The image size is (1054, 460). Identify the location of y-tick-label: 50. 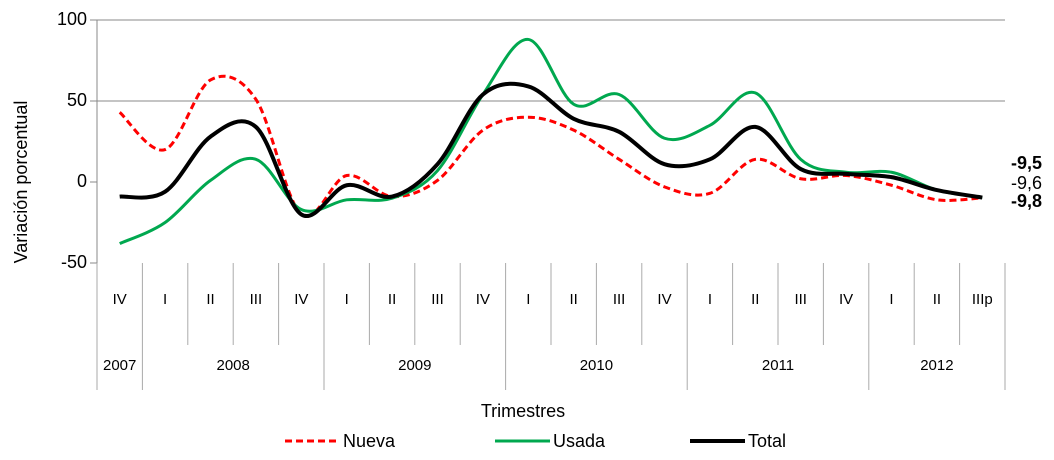
(77, 100).